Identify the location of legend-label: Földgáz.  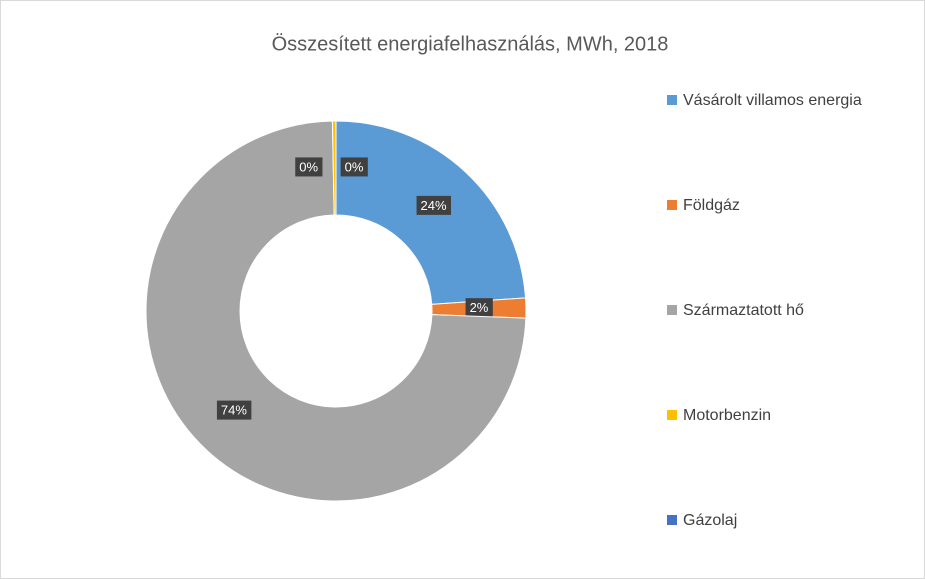
(711, 205).